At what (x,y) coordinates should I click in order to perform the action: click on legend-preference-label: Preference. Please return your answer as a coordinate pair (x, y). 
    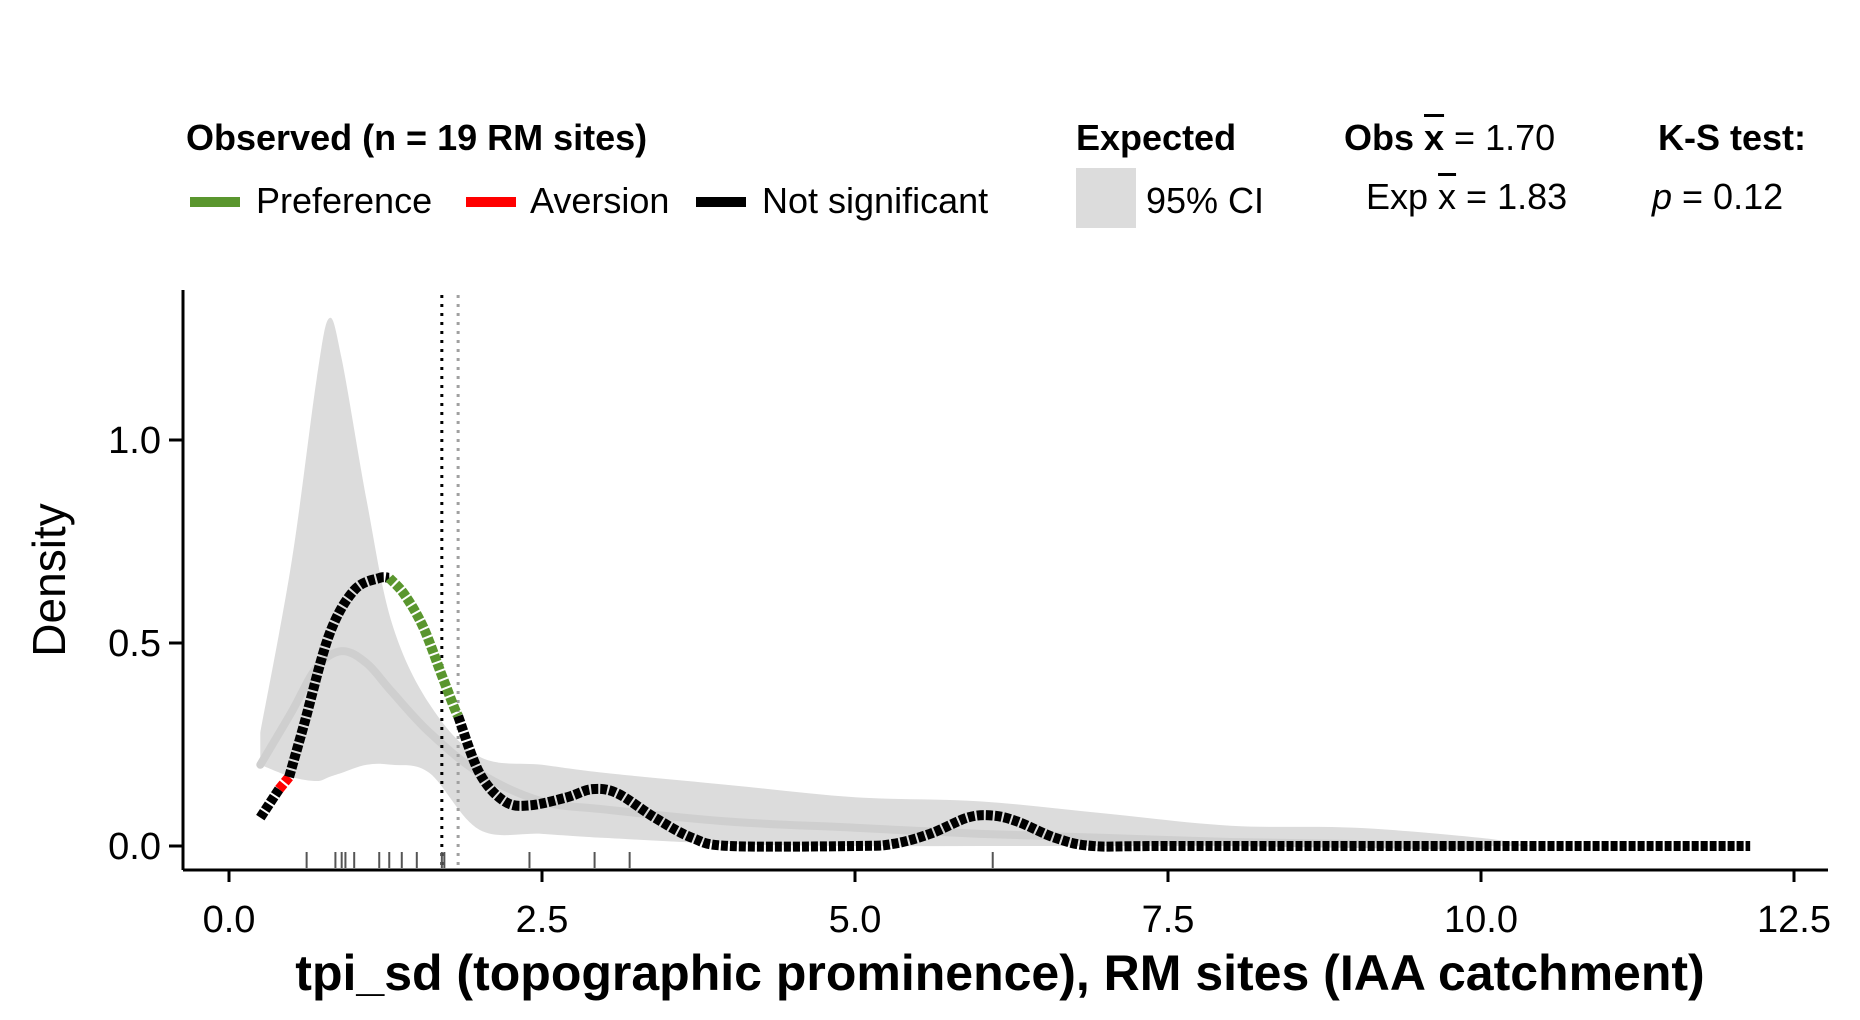
    Looking at the image, I should click on (344, 200).